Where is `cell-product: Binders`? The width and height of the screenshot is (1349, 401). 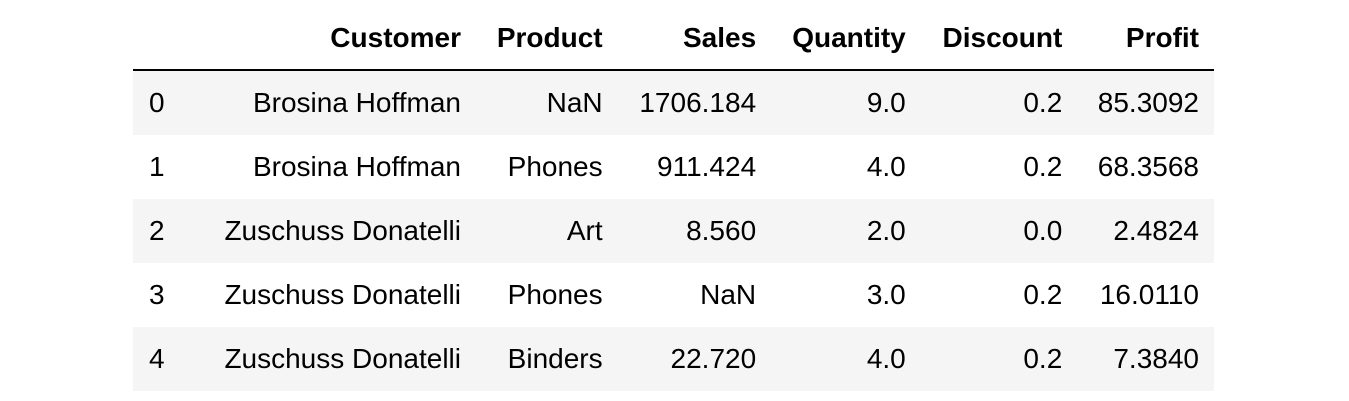
cell-product: Binders is located at coordinates (555, 358).